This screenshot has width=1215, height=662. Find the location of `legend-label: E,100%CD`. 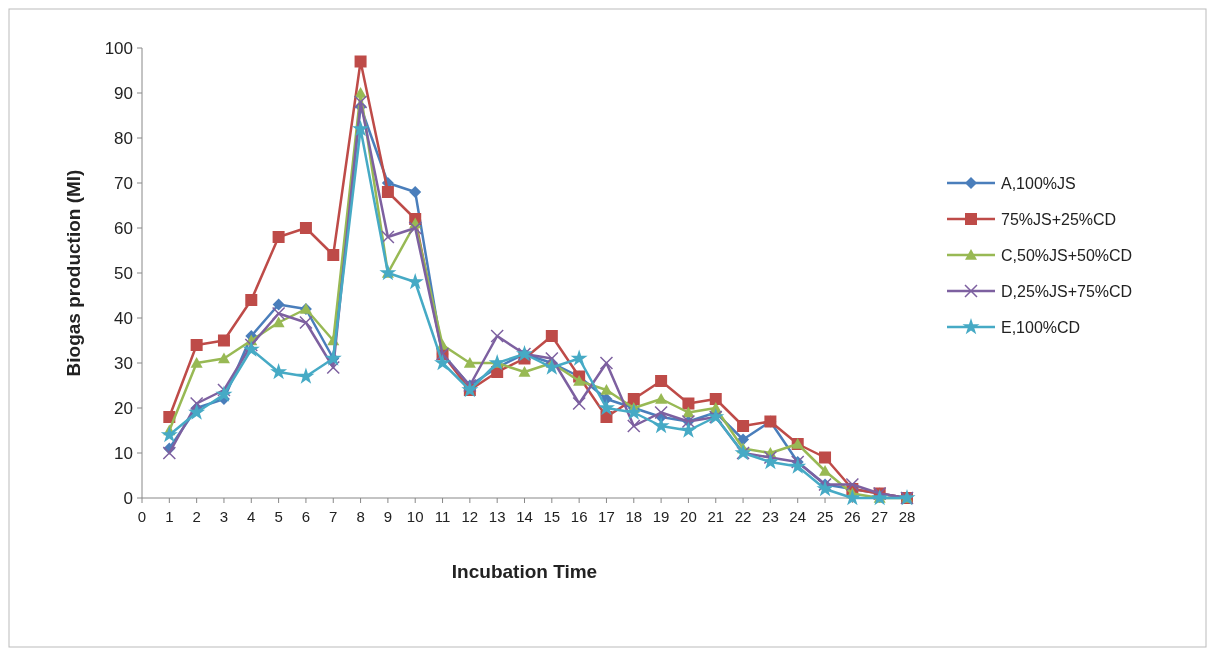

legend-label: E,100%CD is located at coordinates (1041, 327).